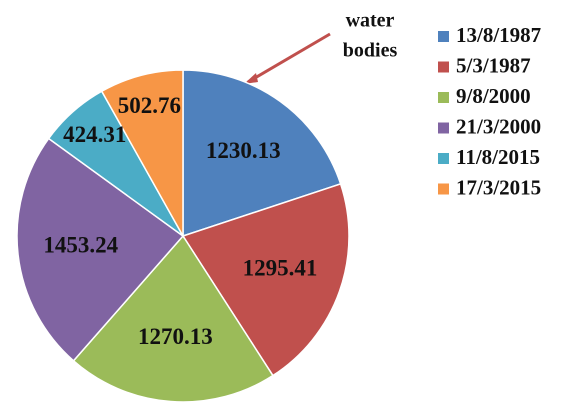  What do you see at coordinates (289, 58) in the screenshot?
I see `annotation-arrow` at bounding box center [289, 58].